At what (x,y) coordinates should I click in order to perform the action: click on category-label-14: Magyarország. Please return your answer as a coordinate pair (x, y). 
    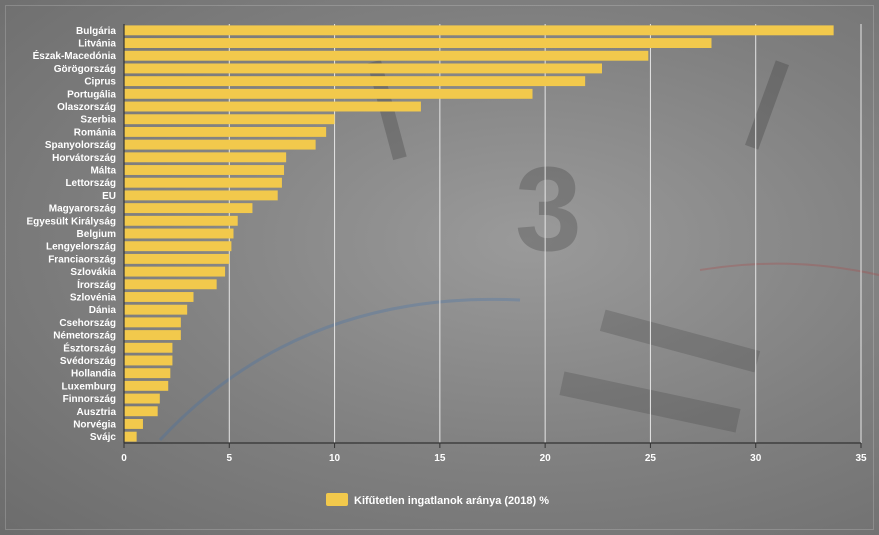
    Looking at the image, I should click on (82, 209).